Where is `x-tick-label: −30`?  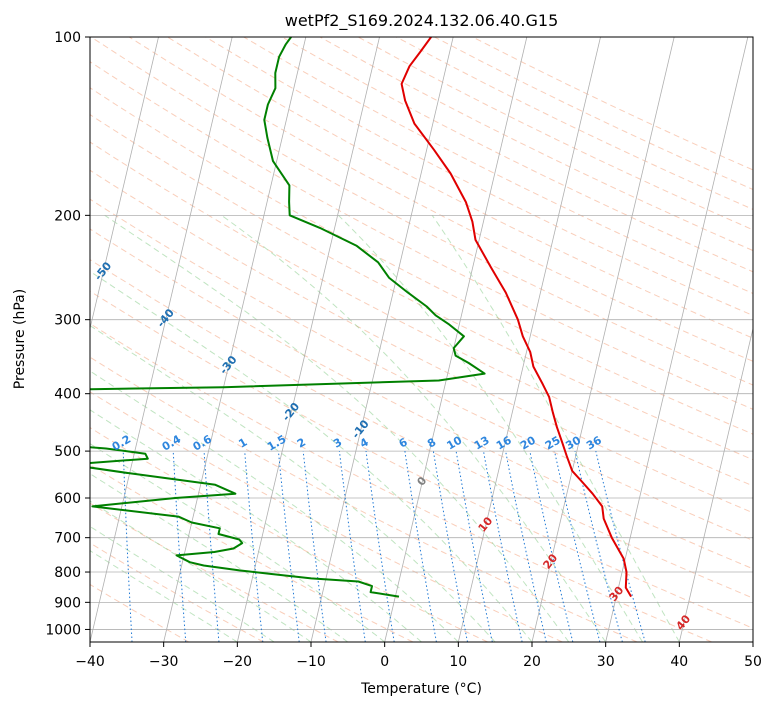
x-tick-label: −30 is located at coordinates (164, 662).